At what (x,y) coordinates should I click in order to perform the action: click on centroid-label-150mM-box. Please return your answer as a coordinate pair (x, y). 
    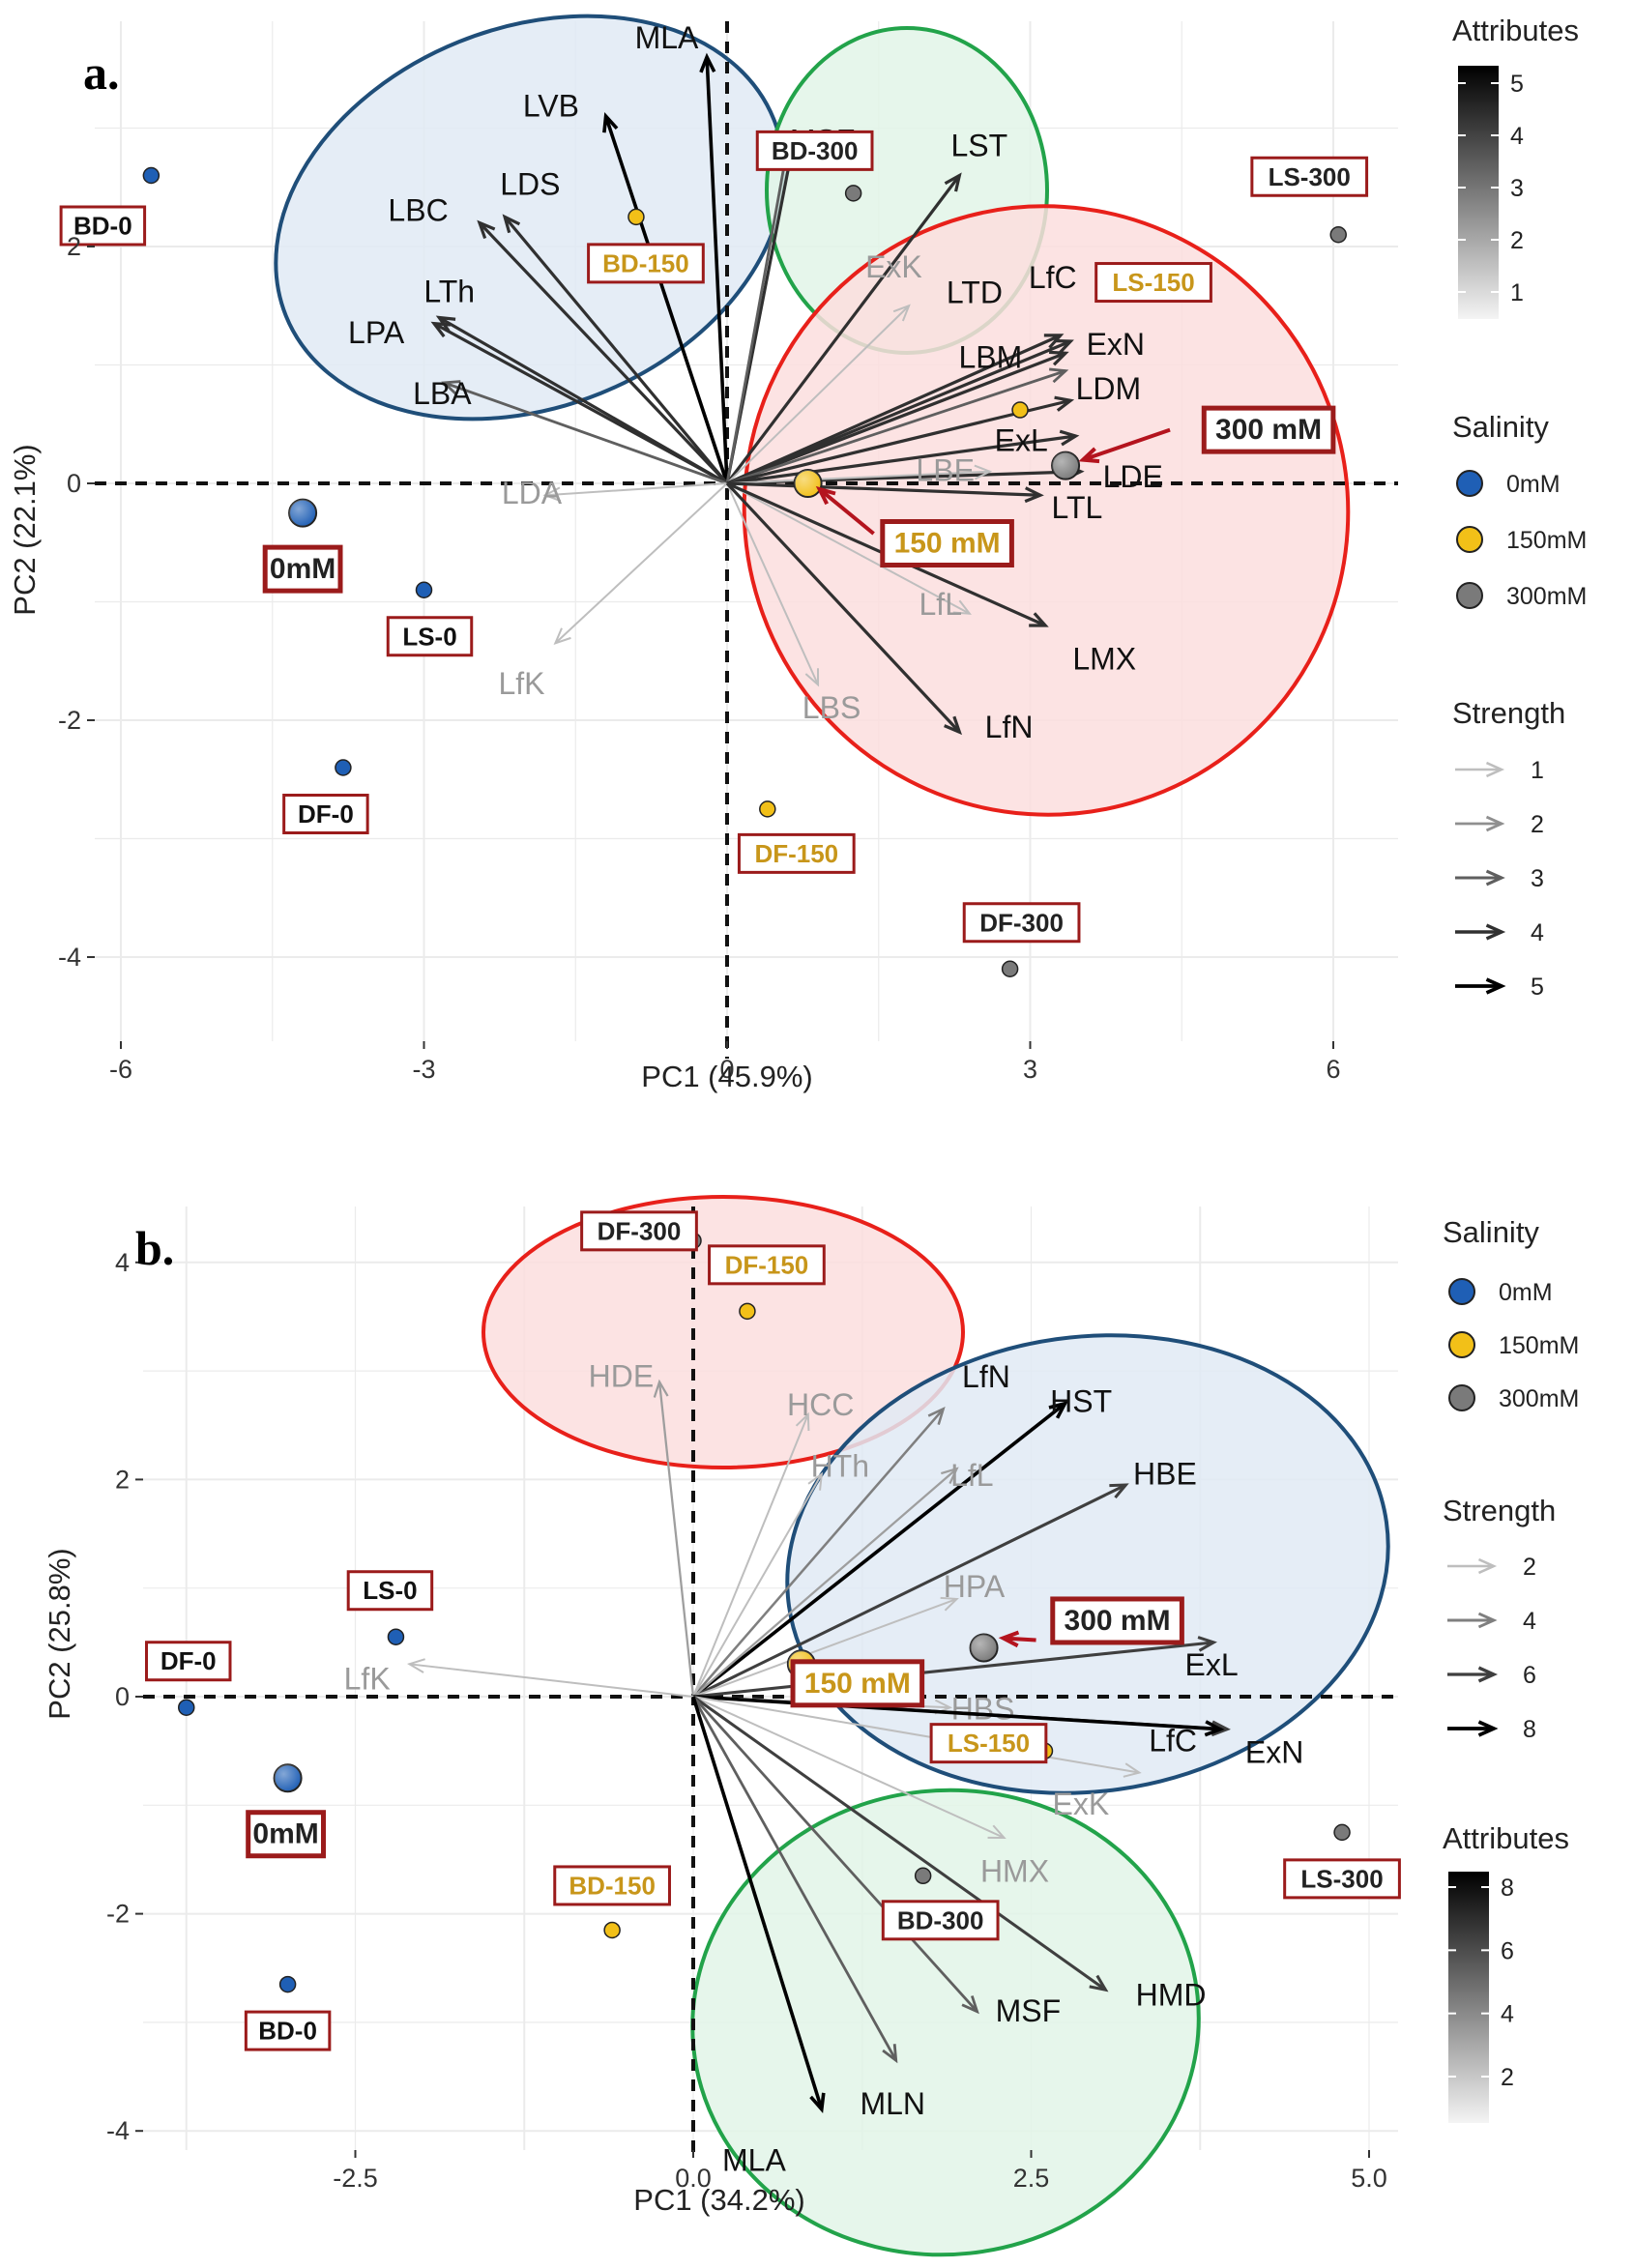
    Looking at the image, I should click on (947, 543).